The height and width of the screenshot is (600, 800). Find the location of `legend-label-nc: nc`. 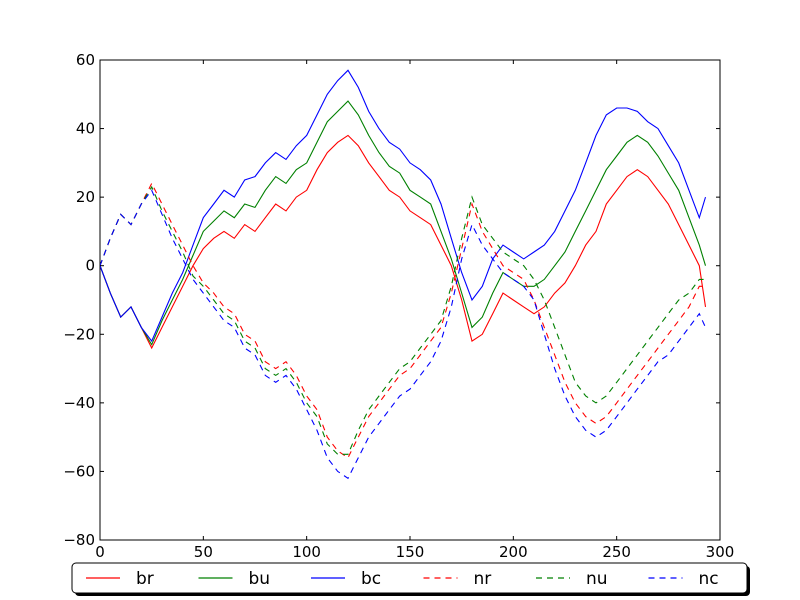

legend-label-nc: nc is located at coordinates (709, 579).